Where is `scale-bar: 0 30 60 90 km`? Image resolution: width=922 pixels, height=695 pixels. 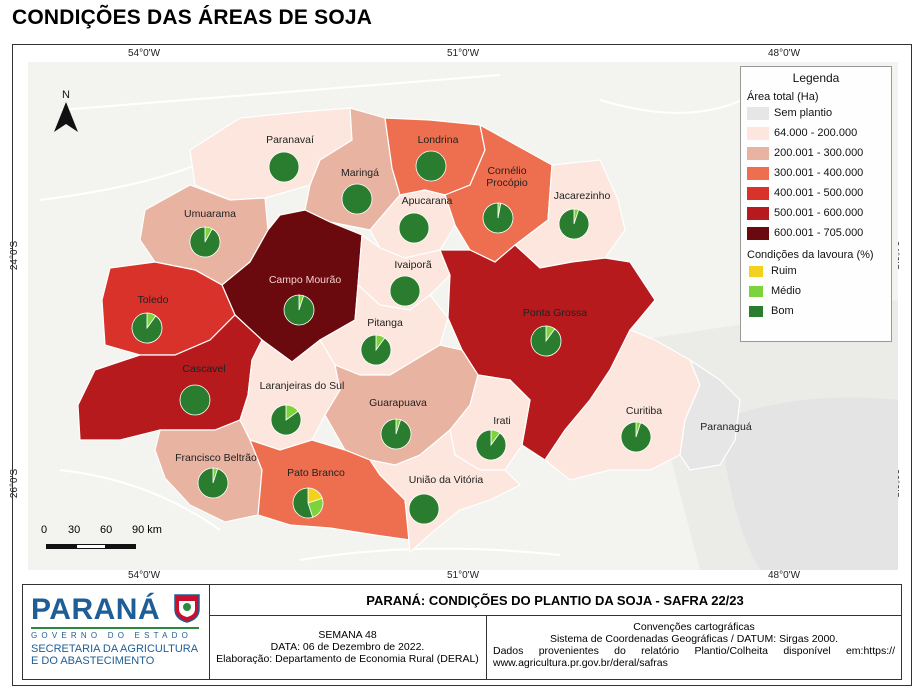
scale-bar: 0 30 60 90 km is located at coordinates (103, 538).